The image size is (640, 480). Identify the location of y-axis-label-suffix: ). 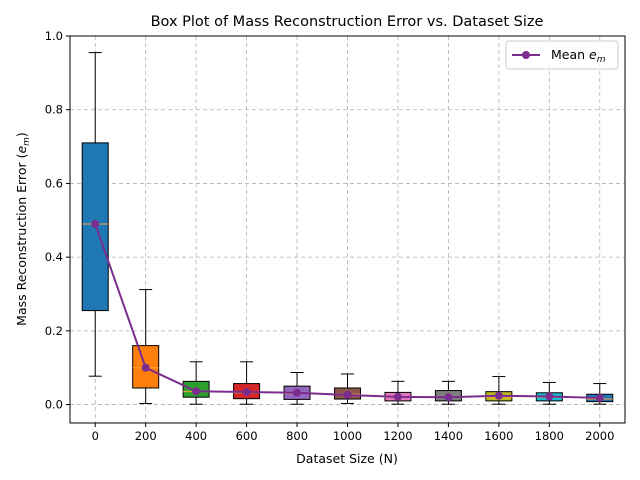
(21, 134).